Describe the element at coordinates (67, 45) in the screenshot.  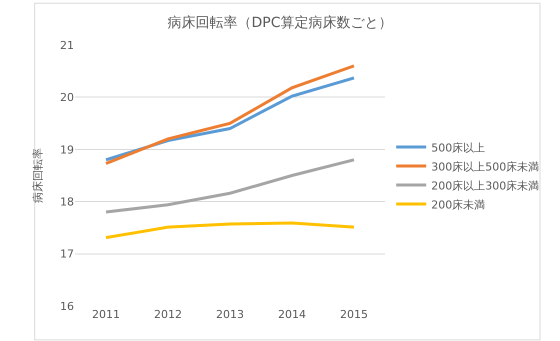
I see `y-tick-label: 21` at that location.